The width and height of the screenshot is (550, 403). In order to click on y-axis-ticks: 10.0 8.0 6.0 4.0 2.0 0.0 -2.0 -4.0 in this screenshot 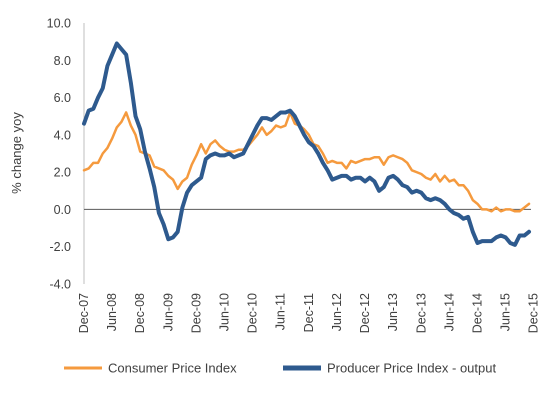, I will do `click(59, 154)`.